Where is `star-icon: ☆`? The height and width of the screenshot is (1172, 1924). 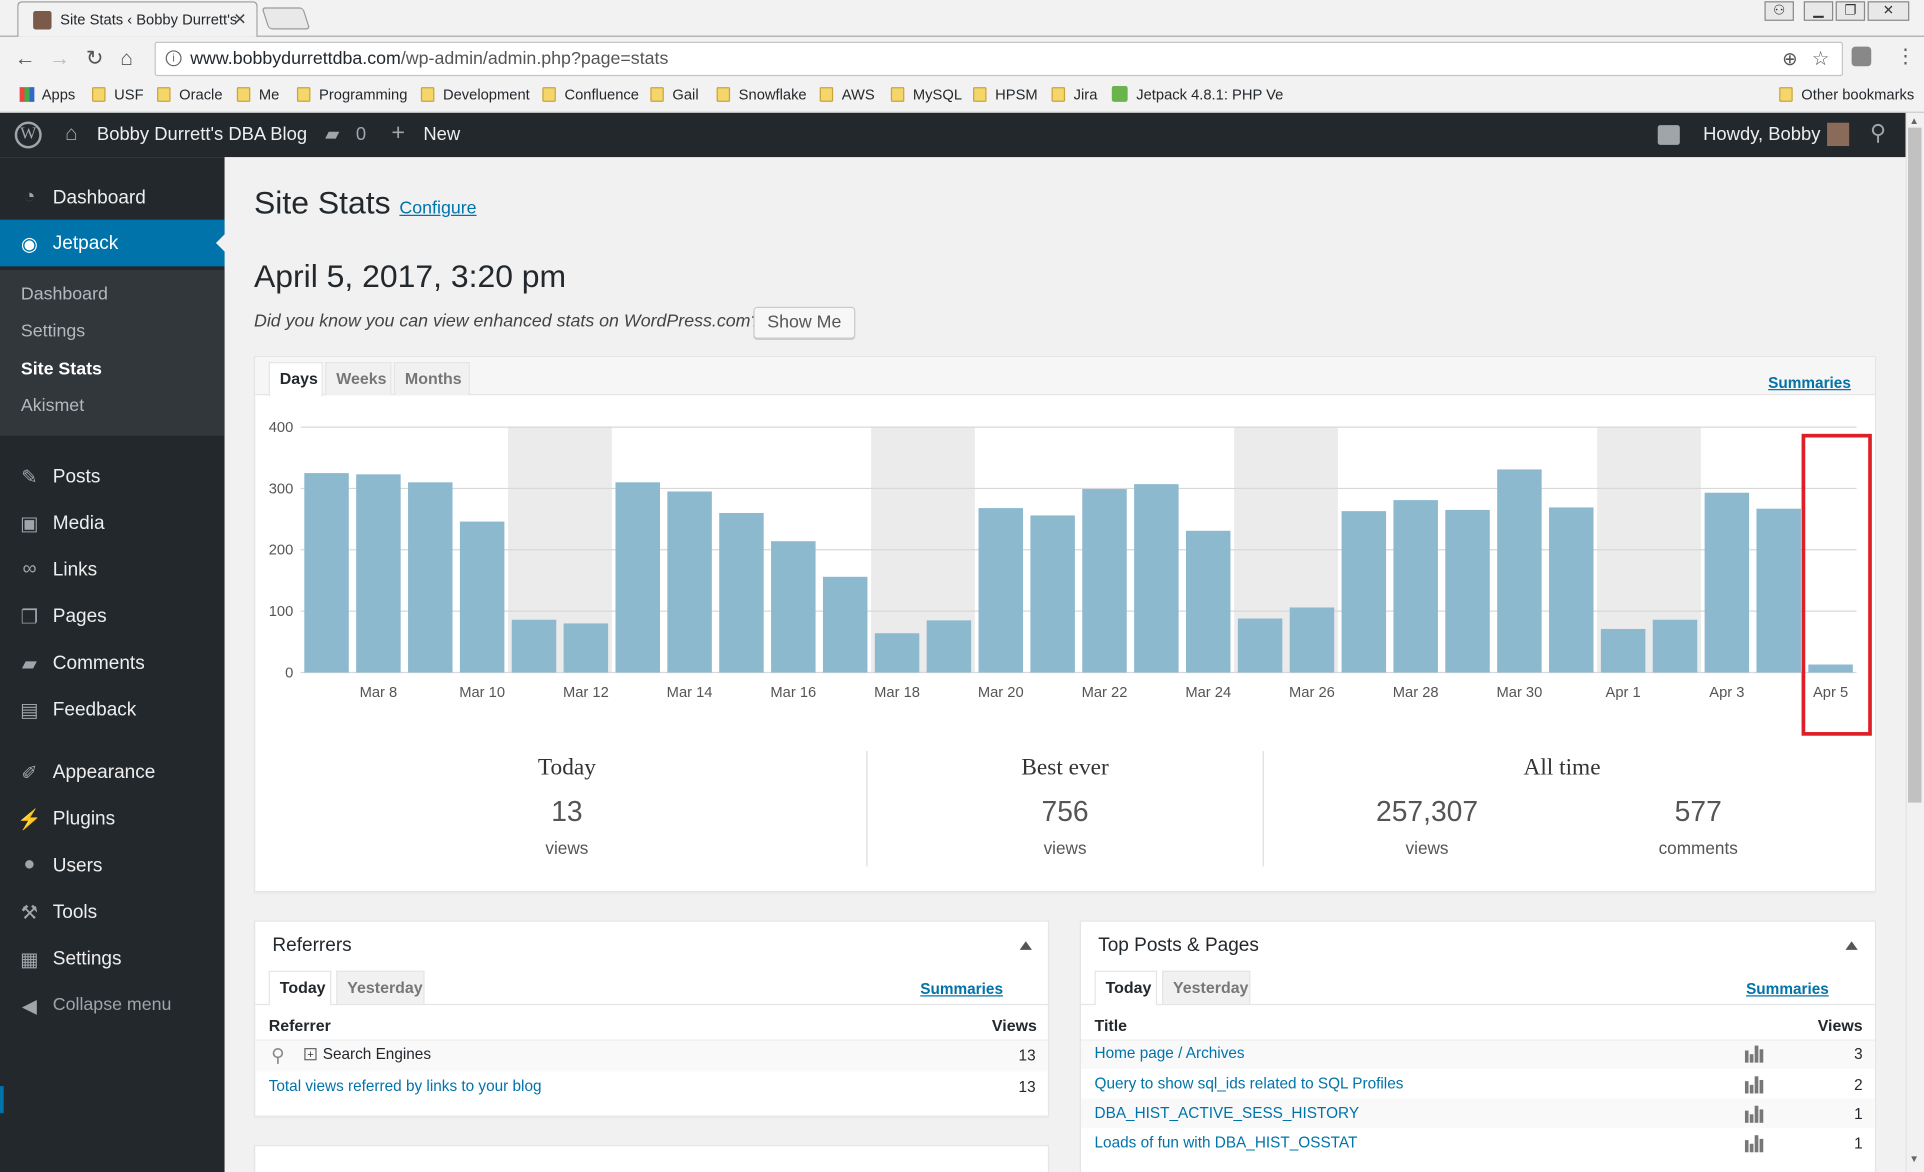
star-icon: ☆ is located at coordinates (1820, 59).